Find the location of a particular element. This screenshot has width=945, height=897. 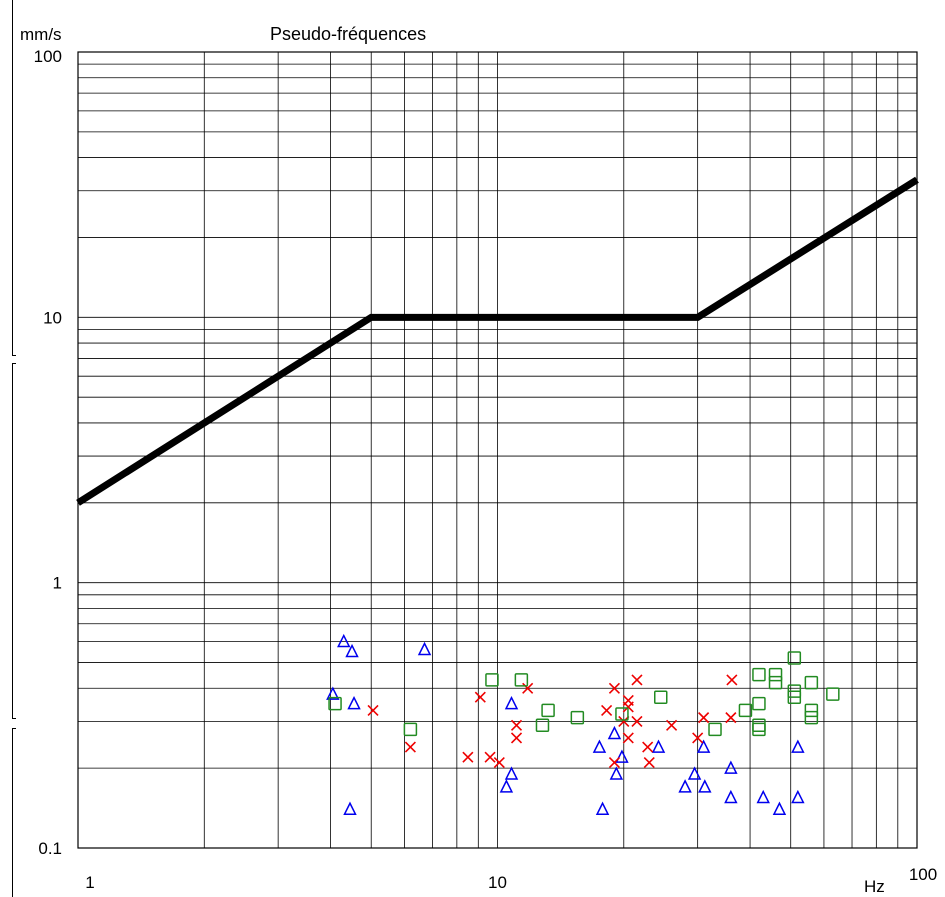

x-axis-label: Hz is located at coordinates (874, 886).